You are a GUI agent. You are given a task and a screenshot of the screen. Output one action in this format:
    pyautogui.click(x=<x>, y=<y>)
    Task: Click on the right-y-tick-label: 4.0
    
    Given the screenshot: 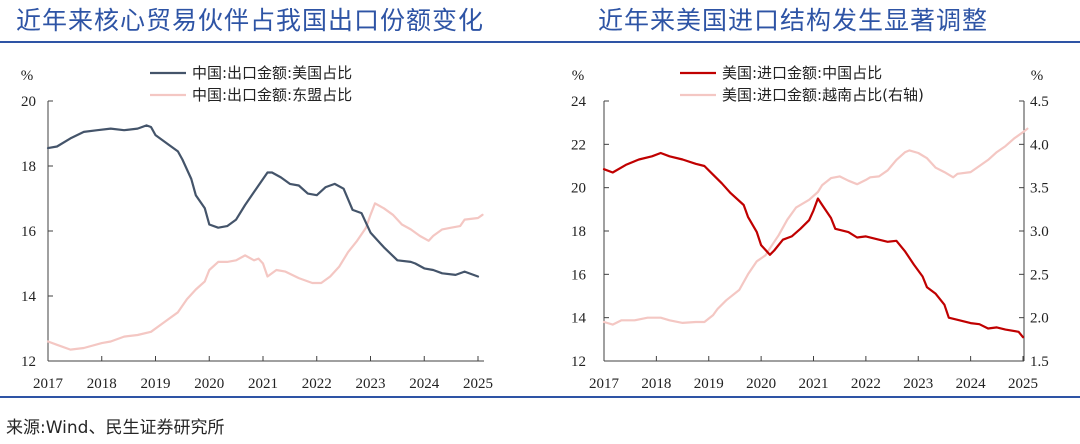 What is the action you would take?
    pyautogui.click(x=1039, y=145)
    